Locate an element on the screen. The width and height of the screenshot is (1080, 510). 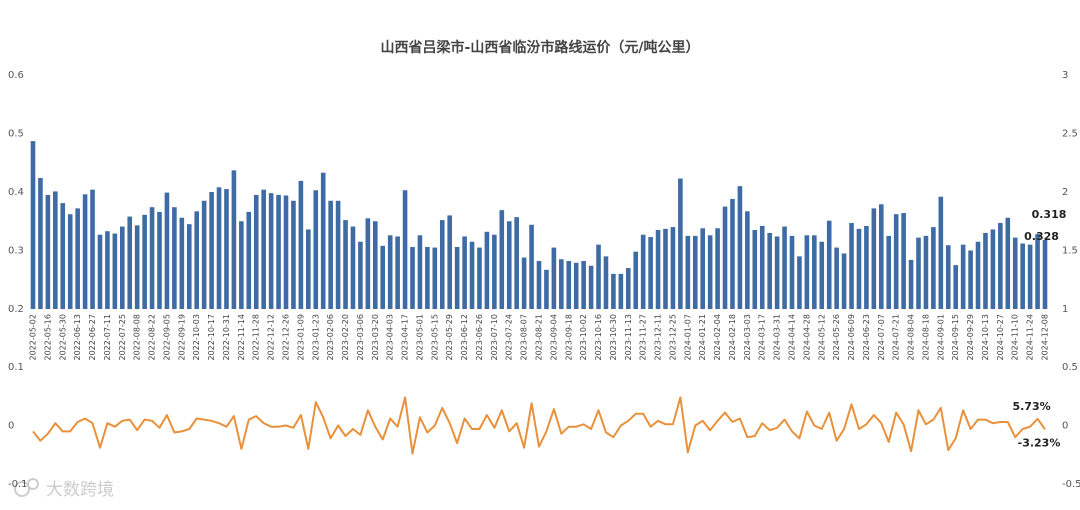
x-tick-label: 2022-06-27 is located at coordinates (92, 337).